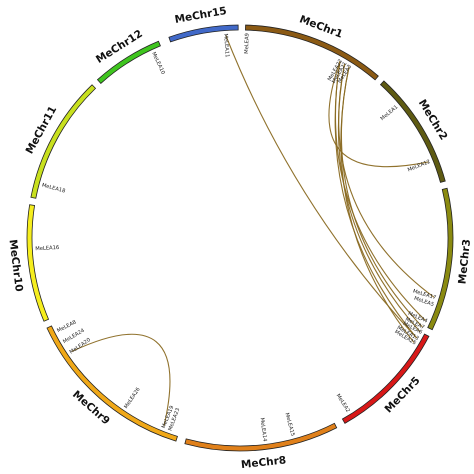  Describe the element at coordinates (201, 15) in the screenshot. I see `chromosome-label-mechr15: MeChr15` at that location.